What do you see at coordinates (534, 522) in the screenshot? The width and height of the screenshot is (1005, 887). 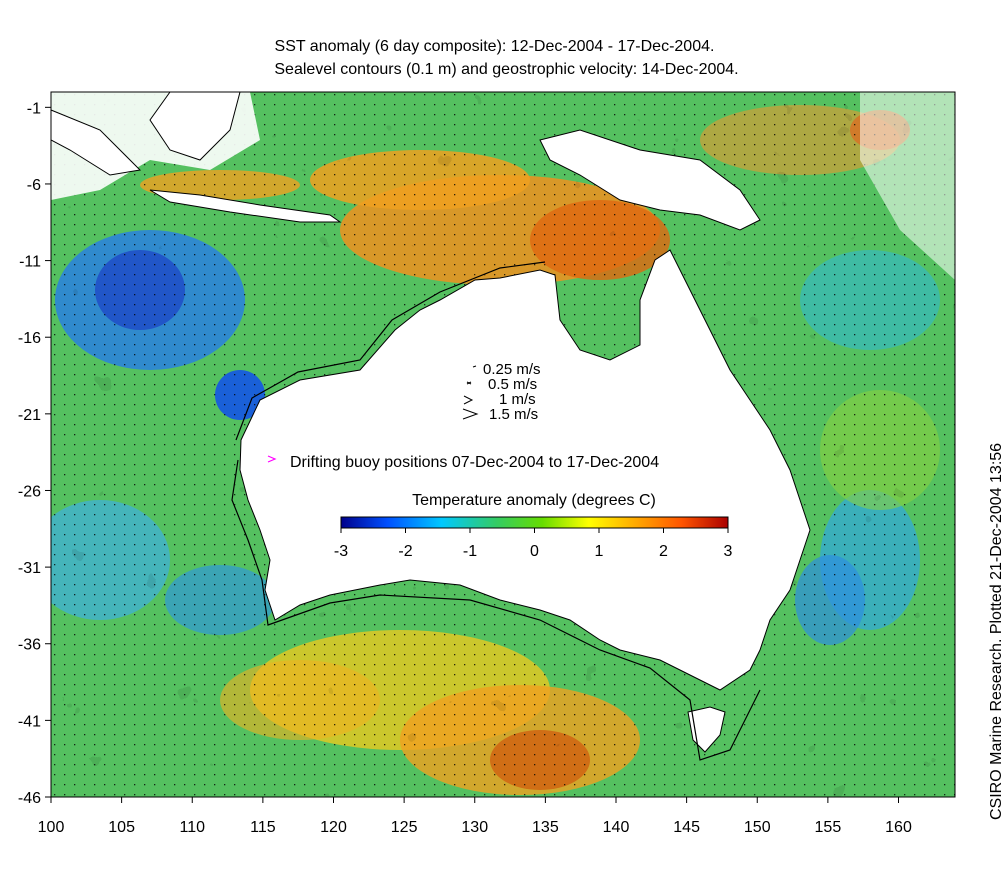 I see `colorbar` at bounding box center [534, 522].